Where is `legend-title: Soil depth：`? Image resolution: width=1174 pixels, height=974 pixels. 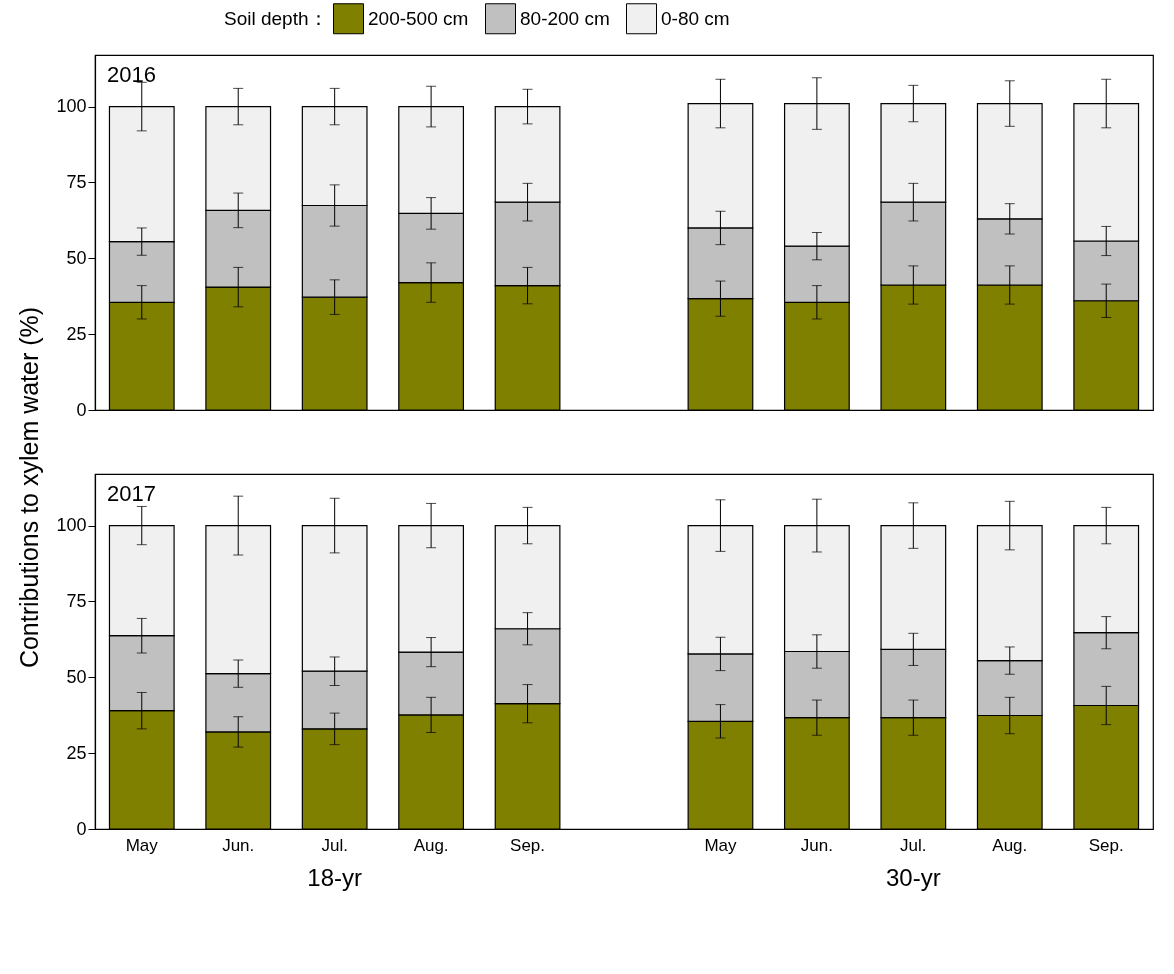 legend-title: Soil depth： is located at coordinates (276, 18).